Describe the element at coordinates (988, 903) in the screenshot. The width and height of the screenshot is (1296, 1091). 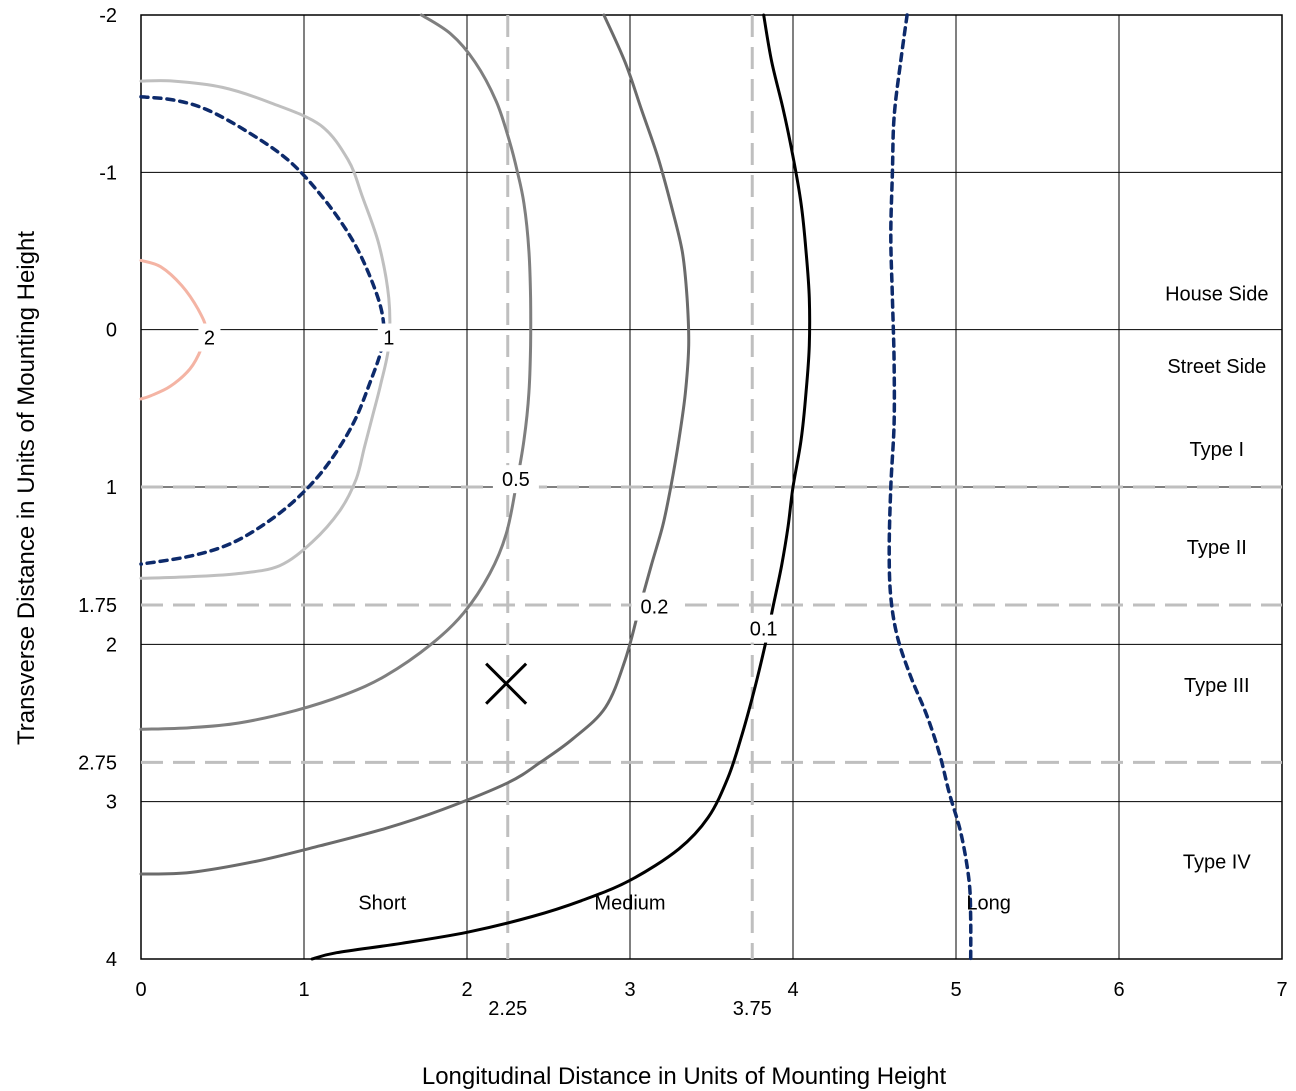
I see `region-label: Long` at that location.